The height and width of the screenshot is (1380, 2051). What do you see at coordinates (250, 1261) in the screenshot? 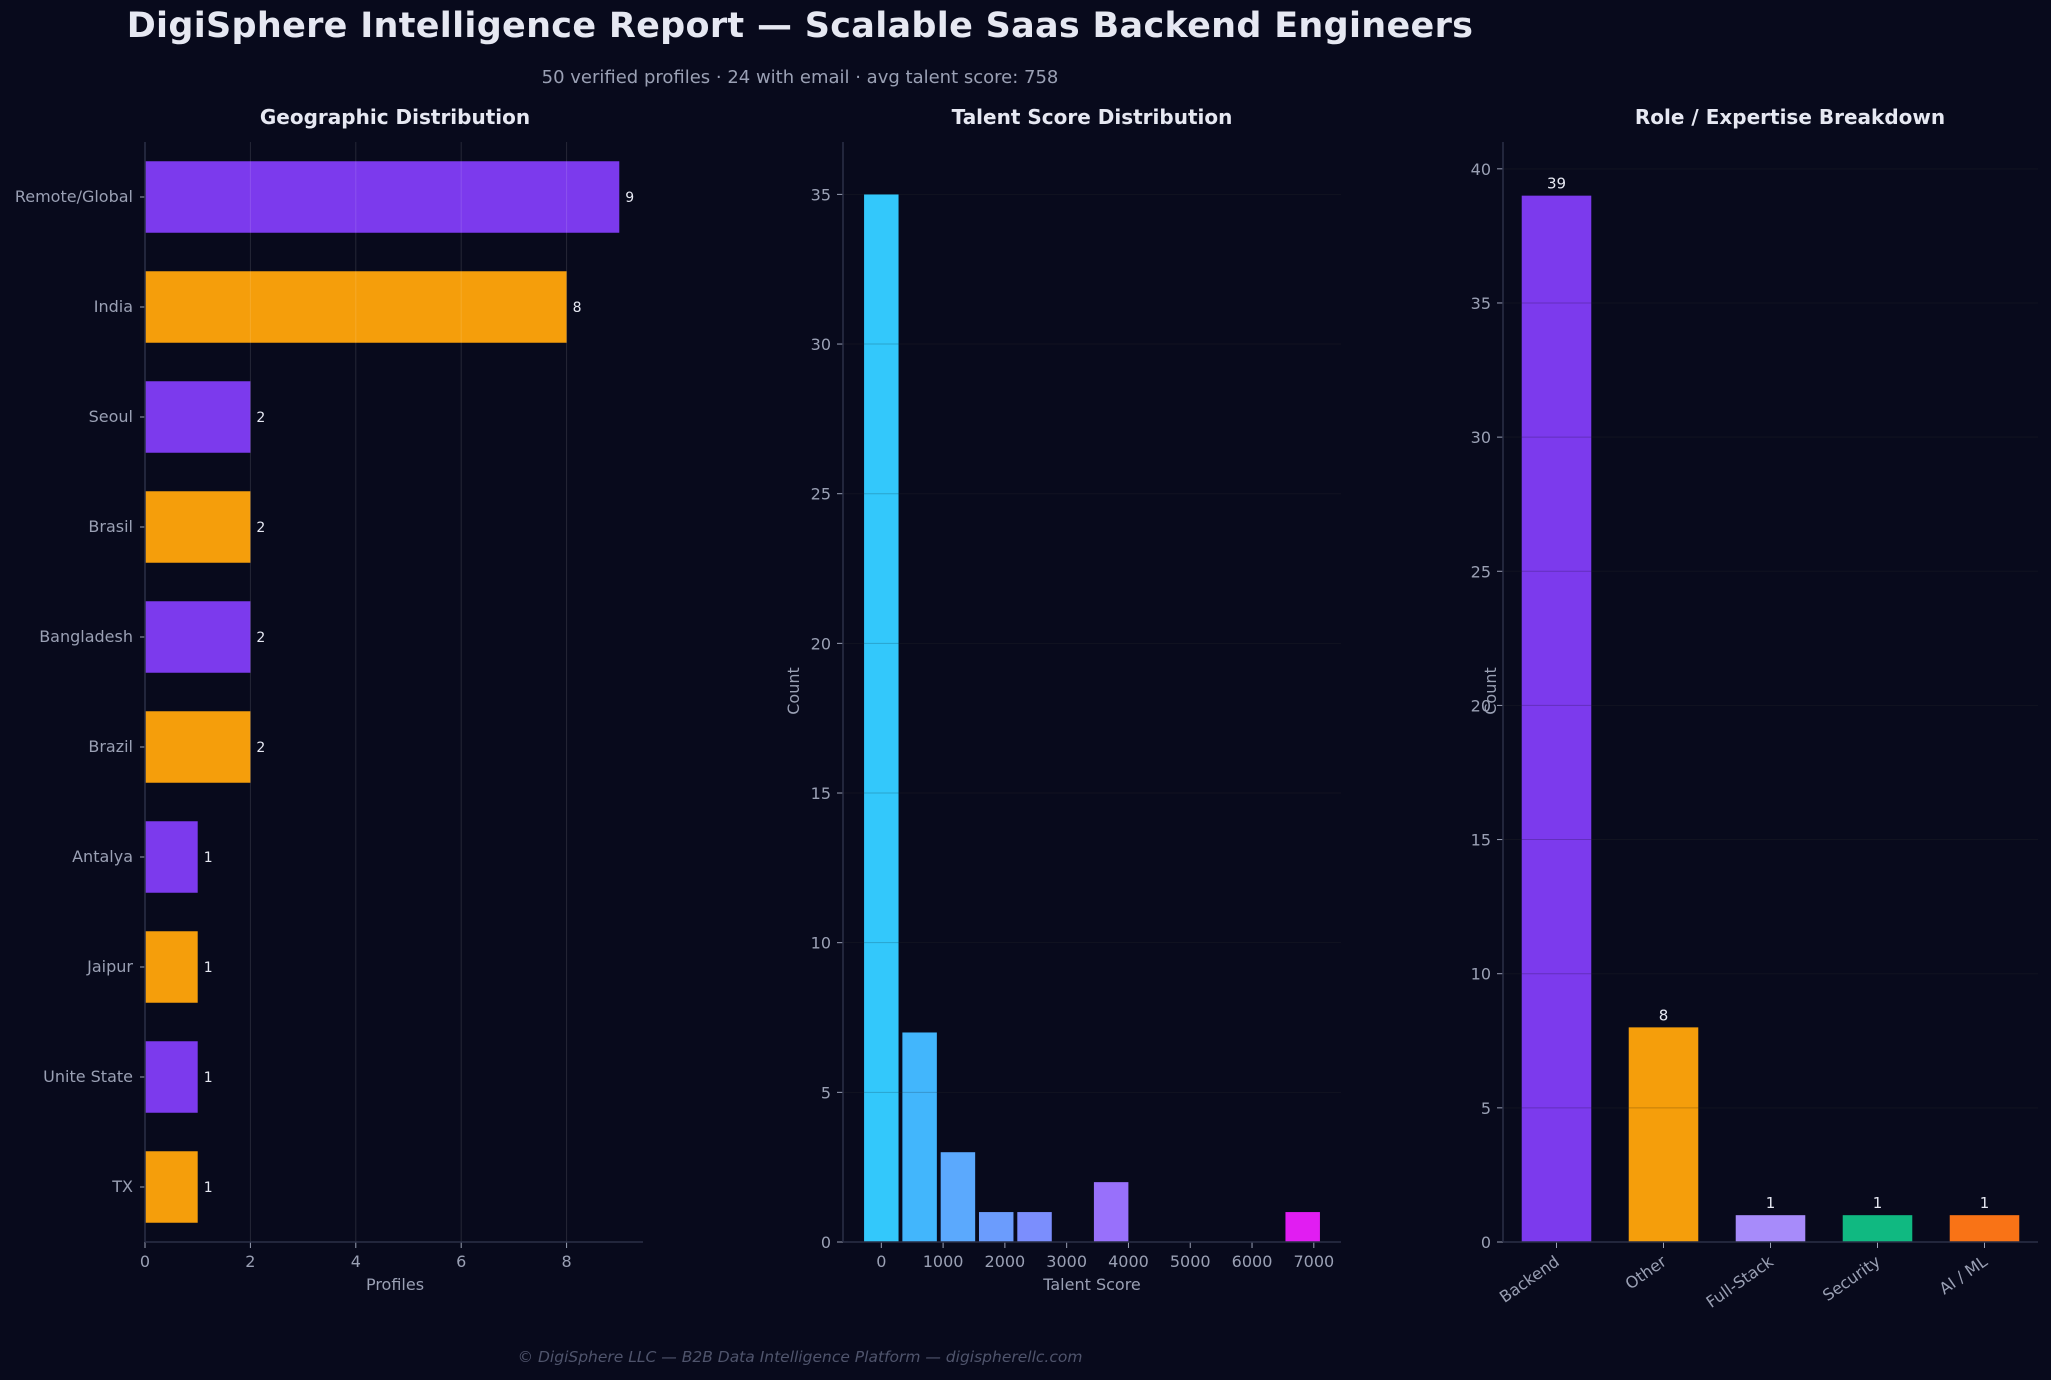
I see `x-tick-label: 2` at bounding box center [250, 1261].